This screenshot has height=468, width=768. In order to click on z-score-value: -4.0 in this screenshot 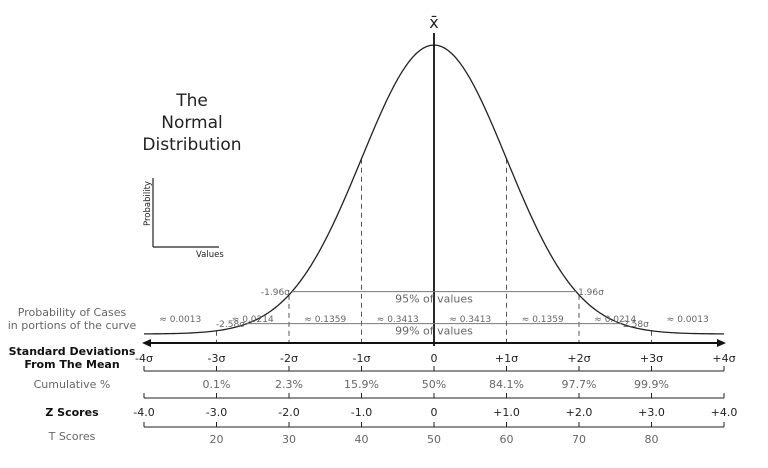, I will do `click(143, 412)`.